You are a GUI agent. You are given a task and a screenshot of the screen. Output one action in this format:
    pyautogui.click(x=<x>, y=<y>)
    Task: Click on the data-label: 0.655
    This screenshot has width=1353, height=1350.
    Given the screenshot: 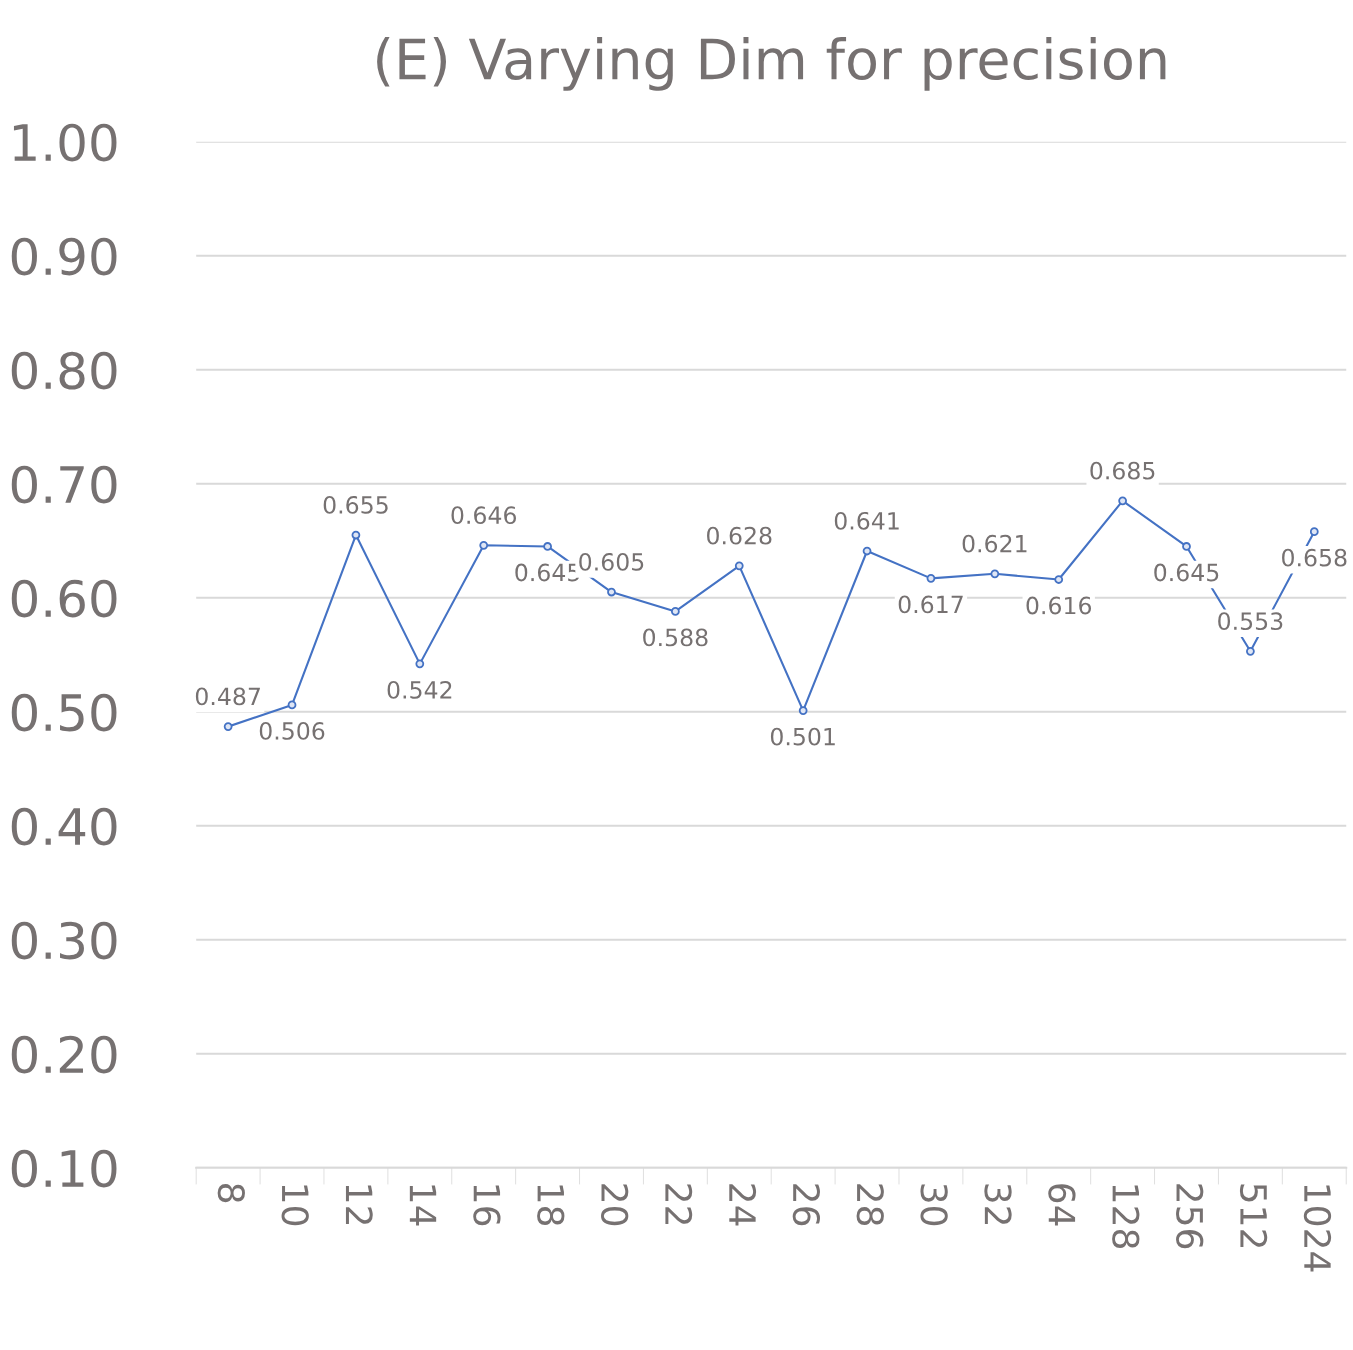 What is the action you would take?
    pyautogui.click(x=355, y=504)
    